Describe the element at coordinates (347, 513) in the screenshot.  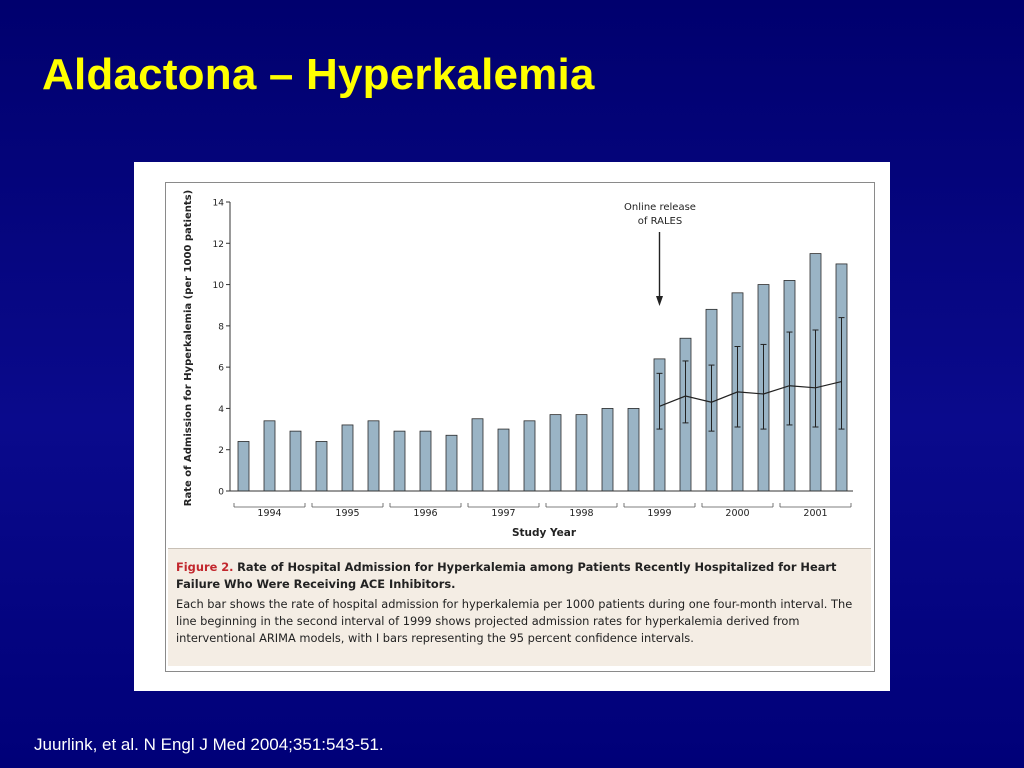
I see `year-label: 1995` at that location.